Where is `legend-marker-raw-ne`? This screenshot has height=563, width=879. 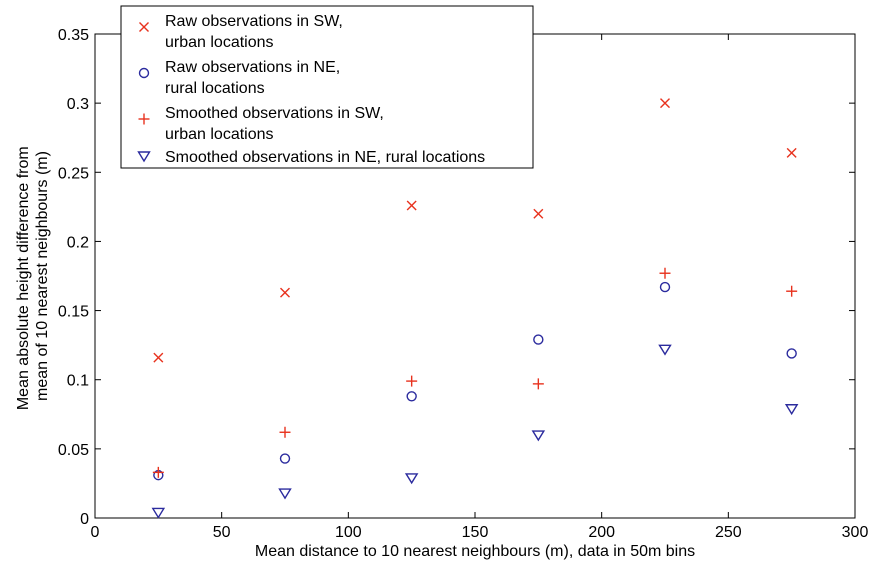
legend-marker-raw-ne is located at coordinates (144, 73).